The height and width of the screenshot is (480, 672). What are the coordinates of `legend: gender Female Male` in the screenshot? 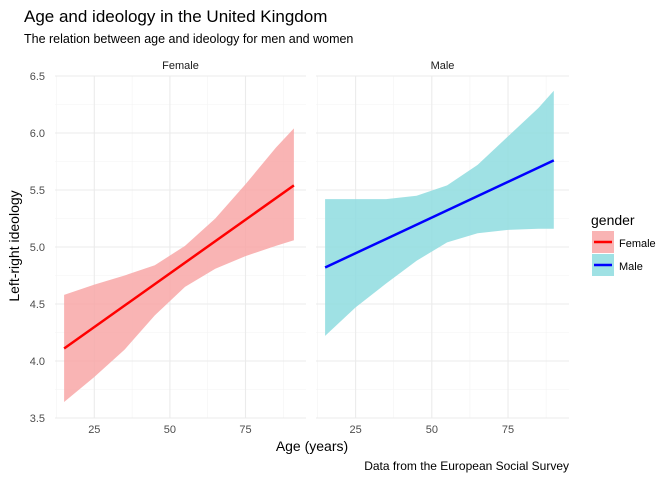 It's located at (623, 244).